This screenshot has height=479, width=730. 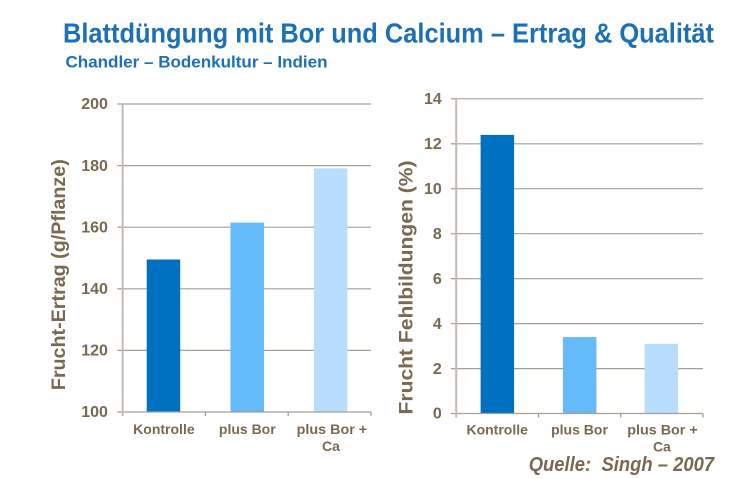 I want to click on svg-text: 200, so click(x=94, y=104).